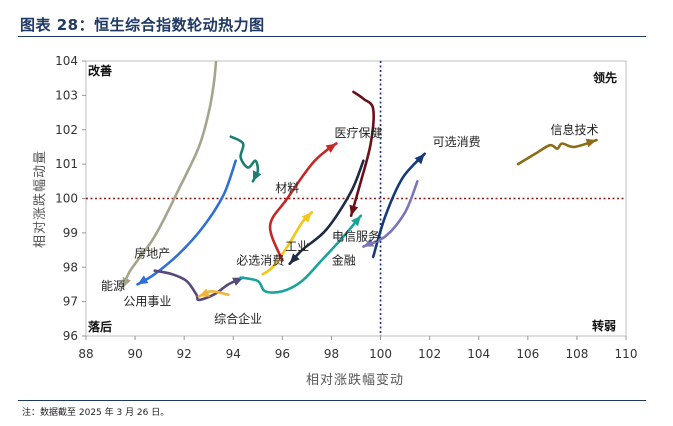 The image size is (673, 426). What do you see at coordinates (604, 325) in the screenshot?
I see `quadrant-label-bottom-right: 转弱` at bounding box center [604, 325].